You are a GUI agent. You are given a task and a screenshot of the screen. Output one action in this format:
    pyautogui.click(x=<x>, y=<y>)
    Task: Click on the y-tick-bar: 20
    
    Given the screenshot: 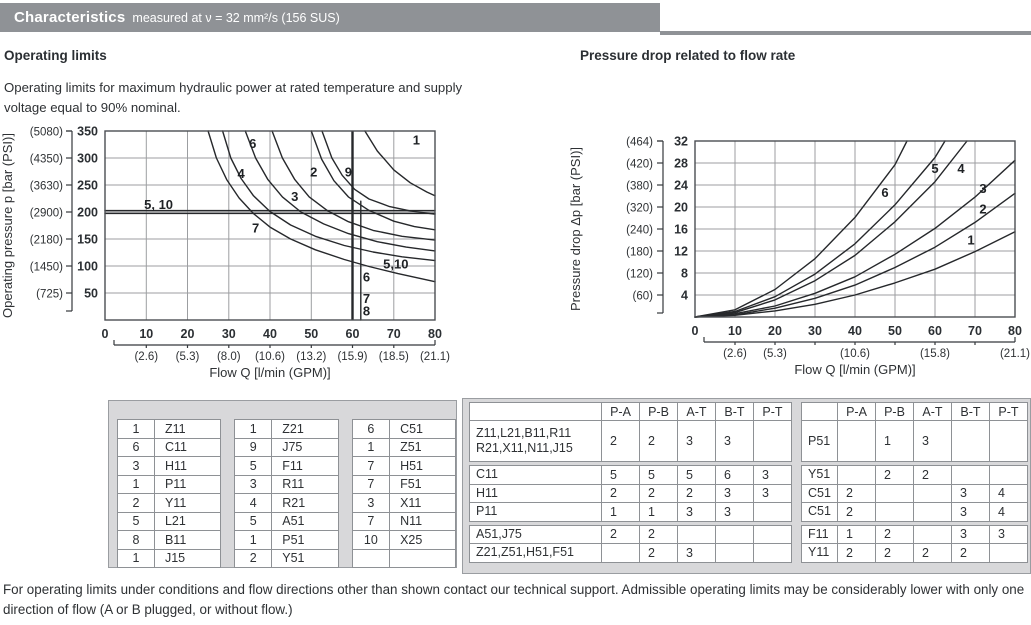 What is the action you would take?
    pyautogui.click(x=681, y=208)
    